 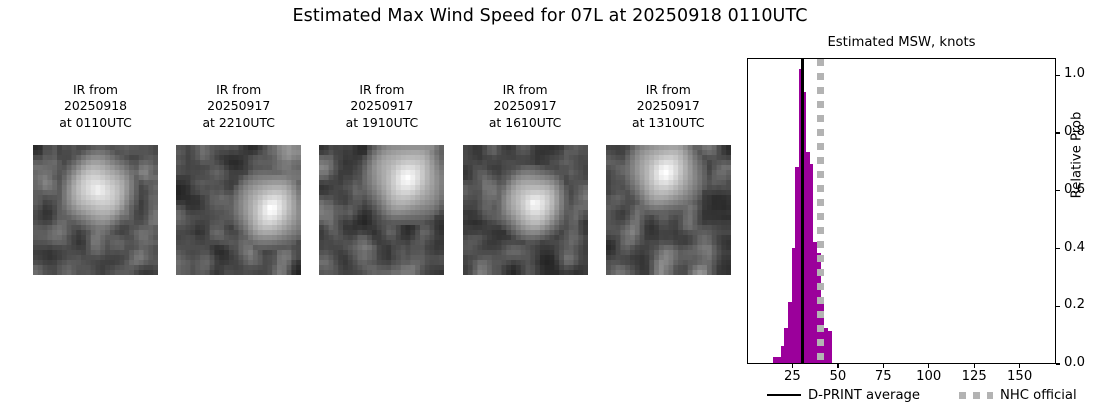 I want to click on legend-line-swatch, so click(x=784, y=395).